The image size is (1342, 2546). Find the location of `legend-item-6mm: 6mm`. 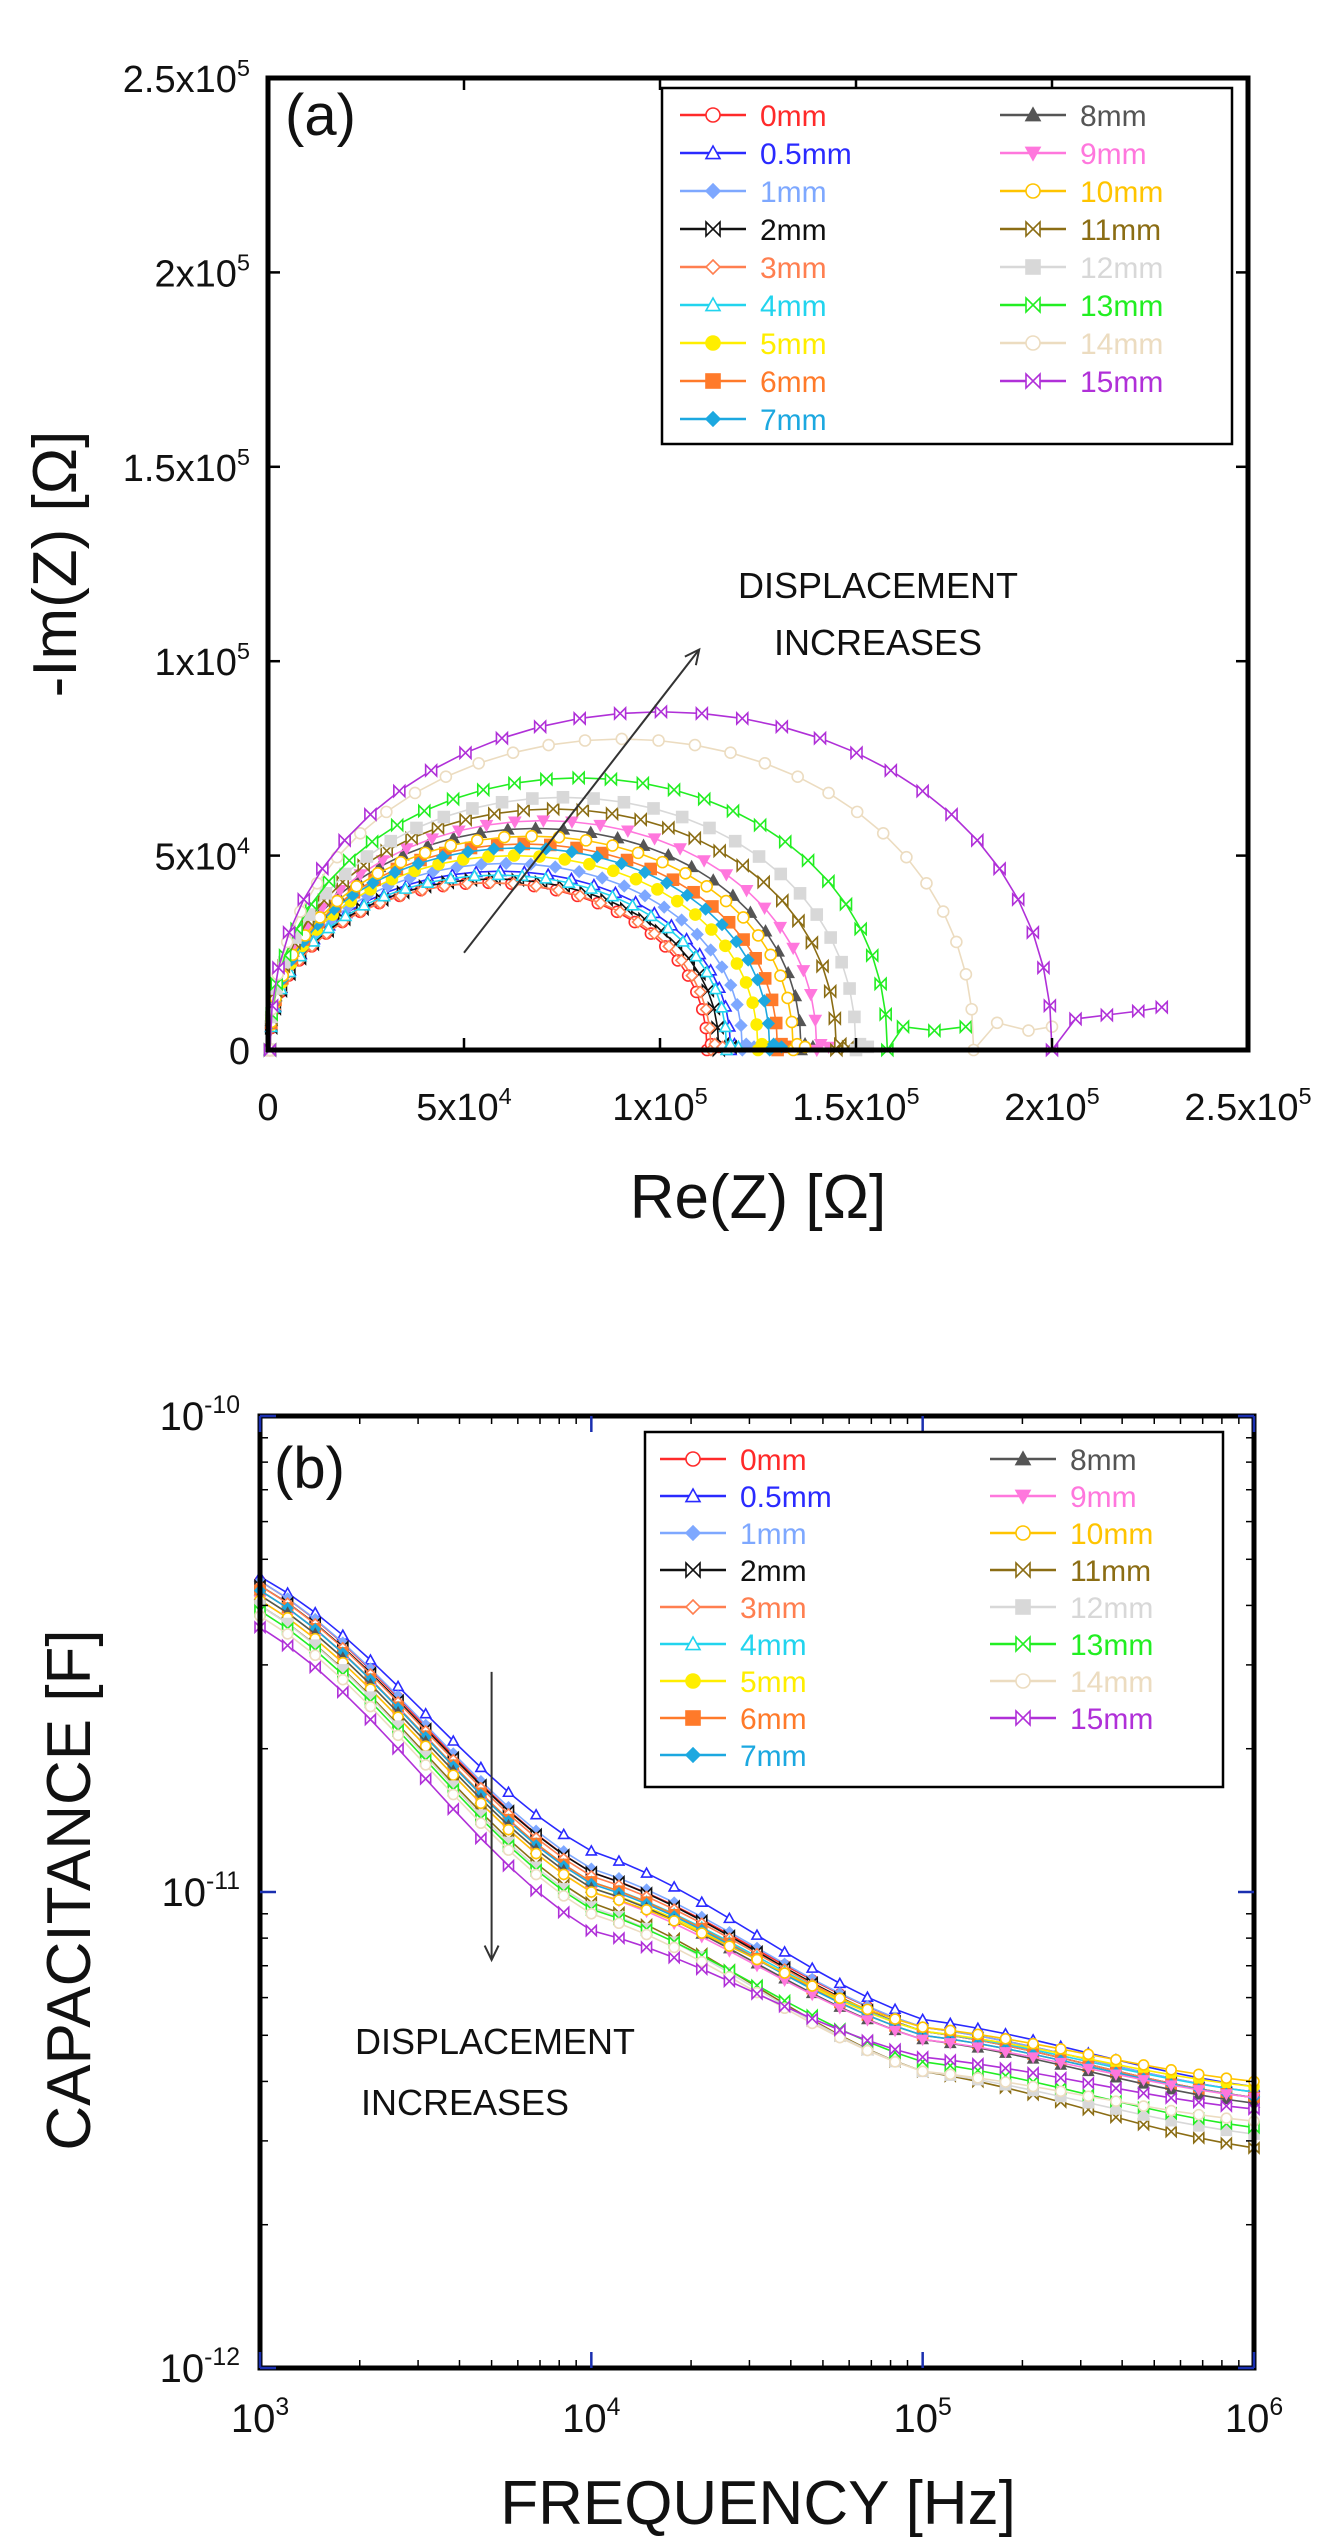

legend-item-6mm: 6mm is located at coordinates (733, 1719).